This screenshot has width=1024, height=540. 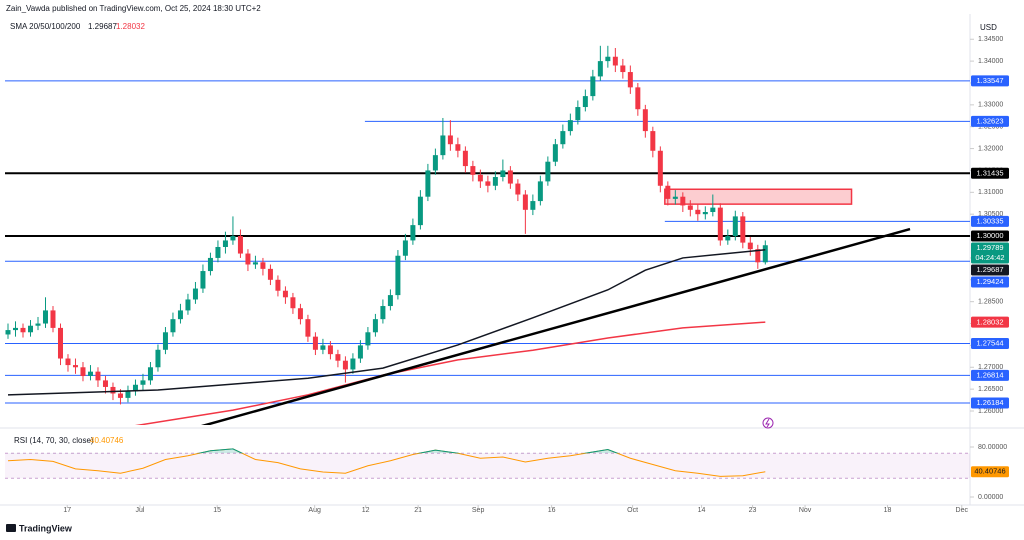 What do you see at coordinates (989, 471) in the screenshot?
I see `rsi-badge-label: 40.40746` at bounding box center [989, 471].